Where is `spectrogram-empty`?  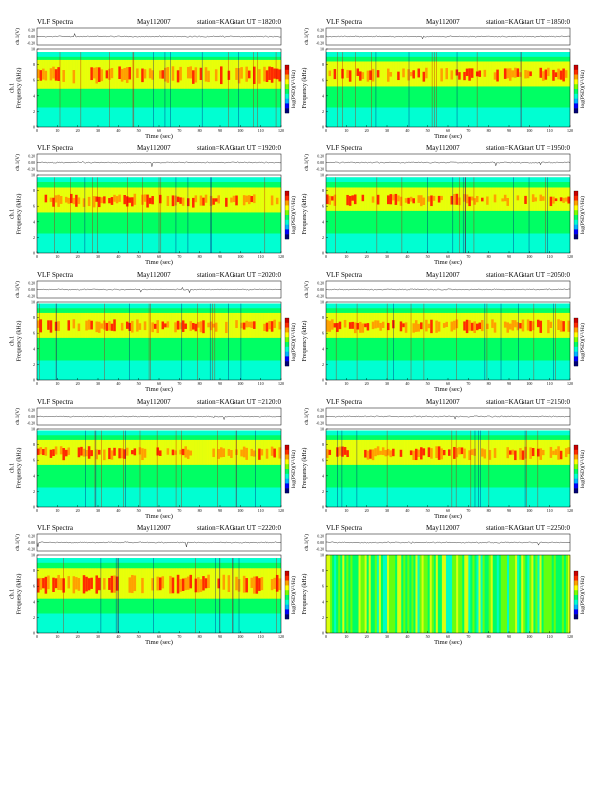 spectrogram-empty is located at coordinates (448, 51).